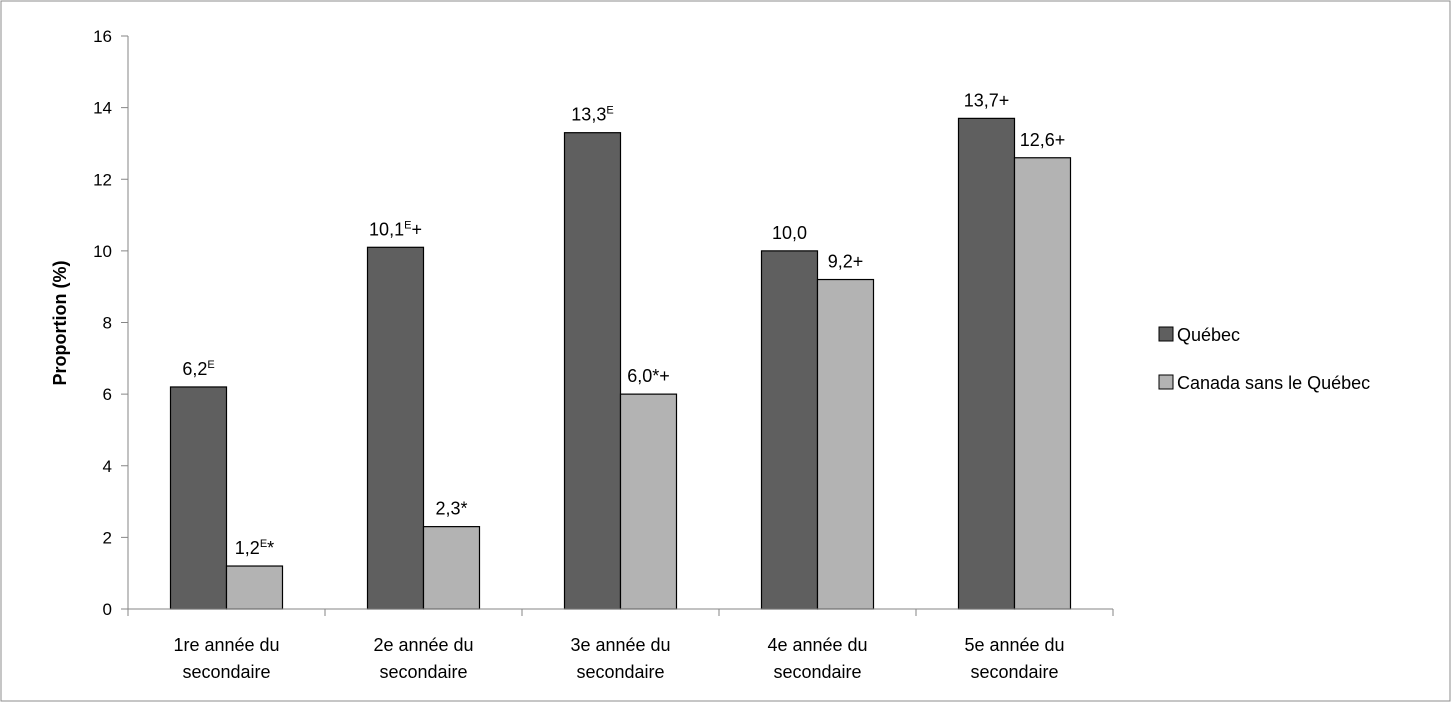 The width and height of the screenshot is (1451, 702). What do you see at coordinates (107, 609) in the screenshot?
I see `y-tick-label: 0` at bounding box center [107, 609].